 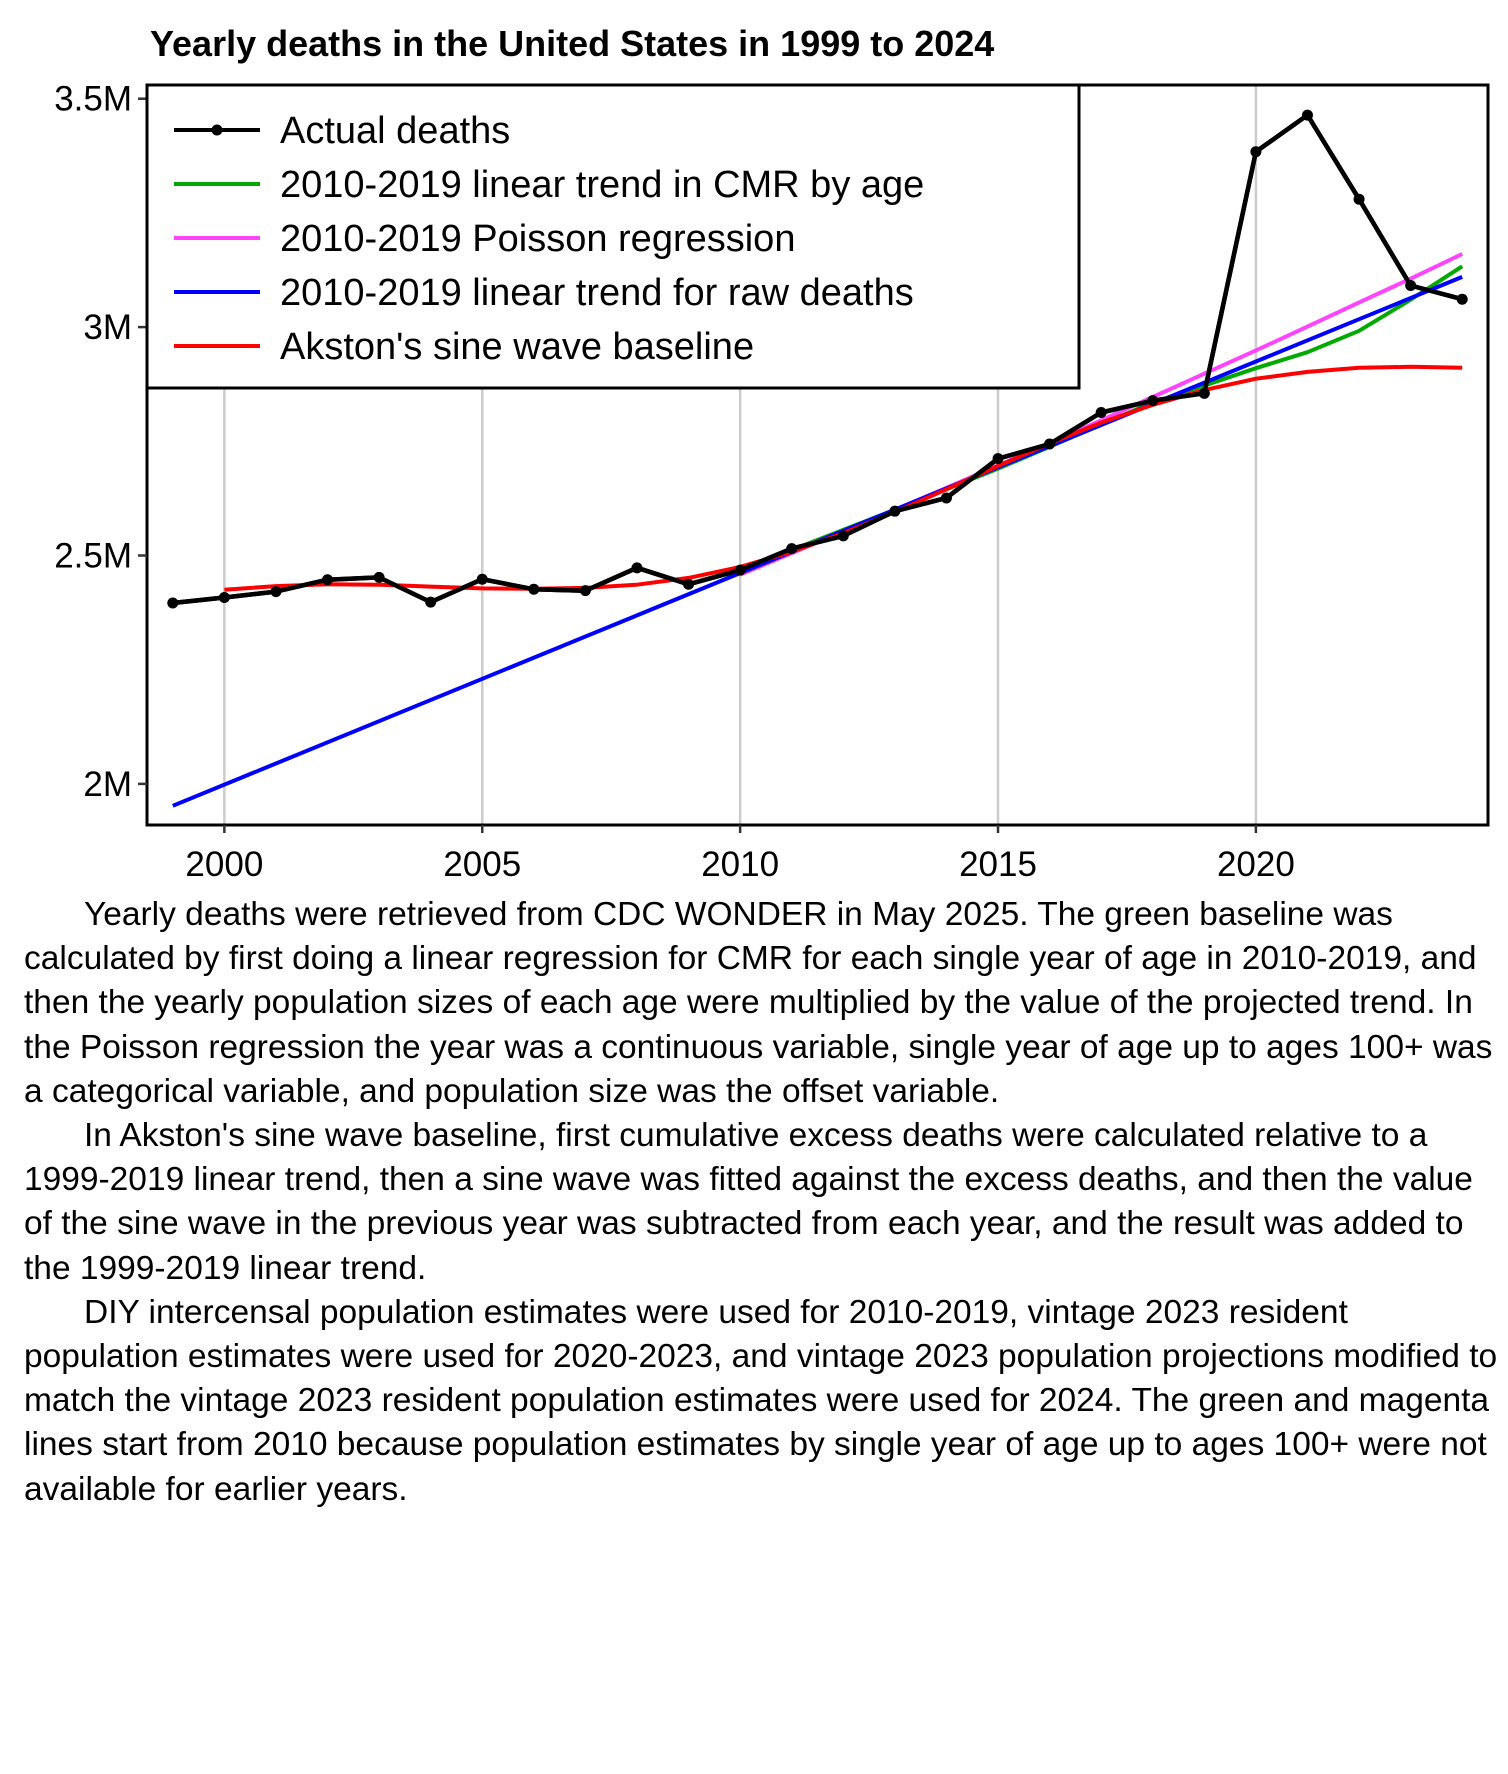 I want to click on y-tick-label: 3.5M, so click(x=93, y=99).